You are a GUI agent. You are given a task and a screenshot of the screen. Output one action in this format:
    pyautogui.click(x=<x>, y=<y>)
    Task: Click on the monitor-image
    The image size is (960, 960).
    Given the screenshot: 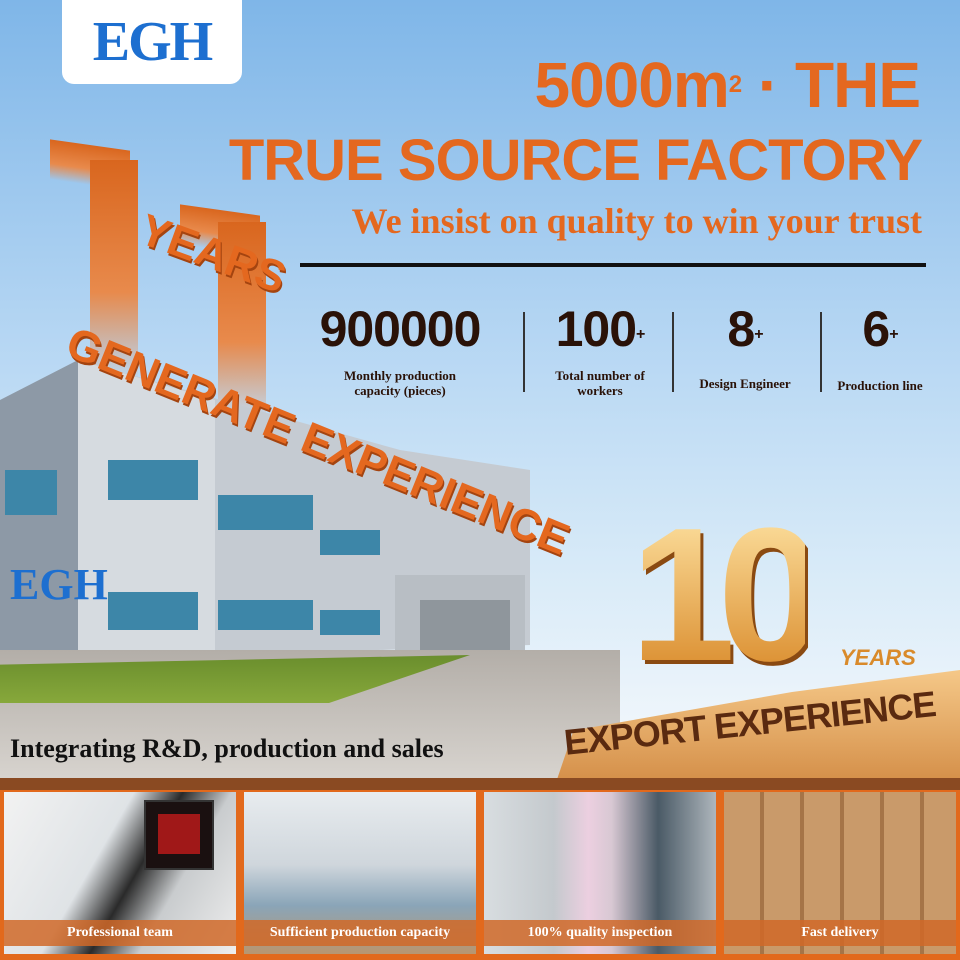 What is the action you would take?
    pyautogui.click(x=179, y=835)
    